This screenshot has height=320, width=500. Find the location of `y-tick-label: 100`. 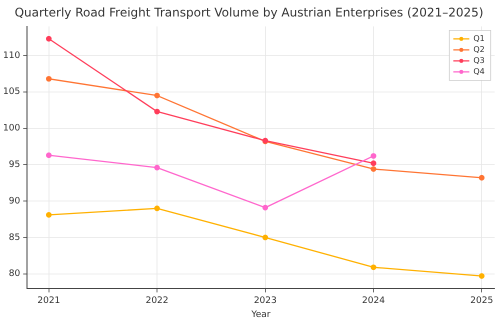

y-tick-label: 100 is located at coordinates (11, 129).